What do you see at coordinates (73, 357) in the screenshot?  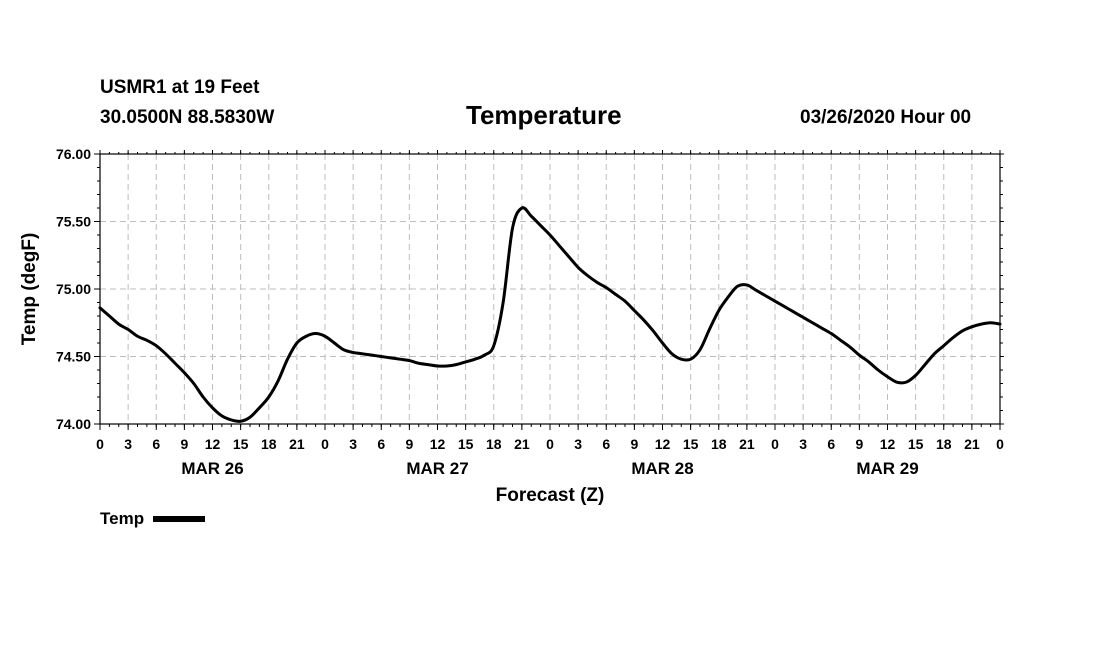 I see `y-tick-label: 74.50` at bounding box center [73, 357].